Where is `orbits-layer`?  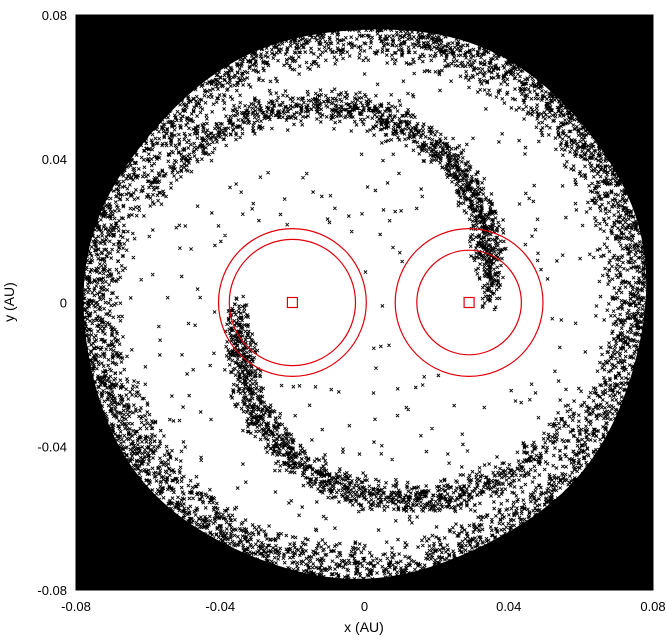 orbits-layer is located at coordinates (380, 303).